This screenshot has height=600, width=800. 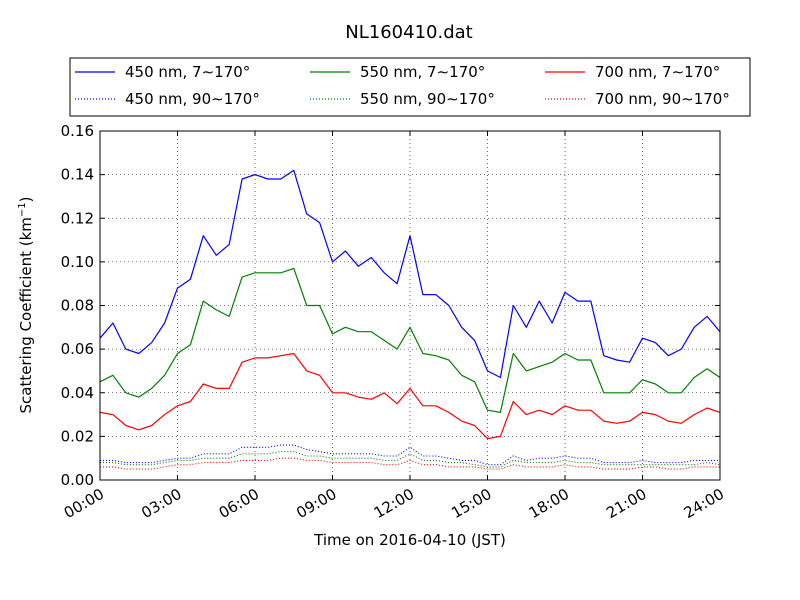 I want to click on legend-label-3: 450 nm, 90∼170°, so click(x=192, y=99).